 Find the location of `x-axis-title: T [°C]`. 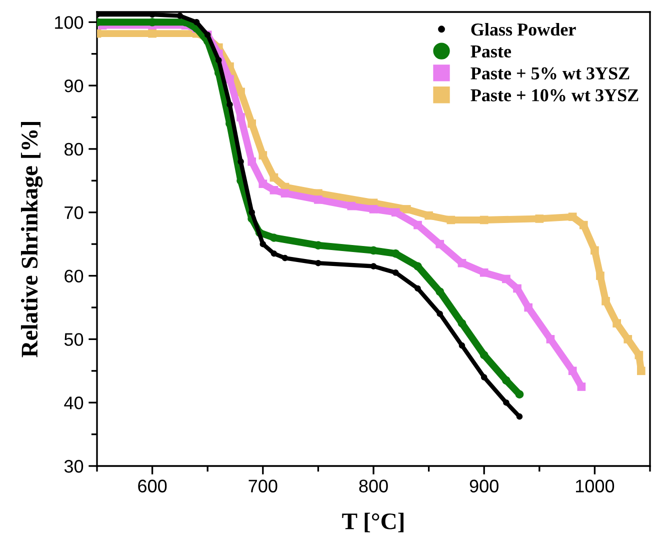

x-axis-title: T [°C] is located at coordinates (373, 522).